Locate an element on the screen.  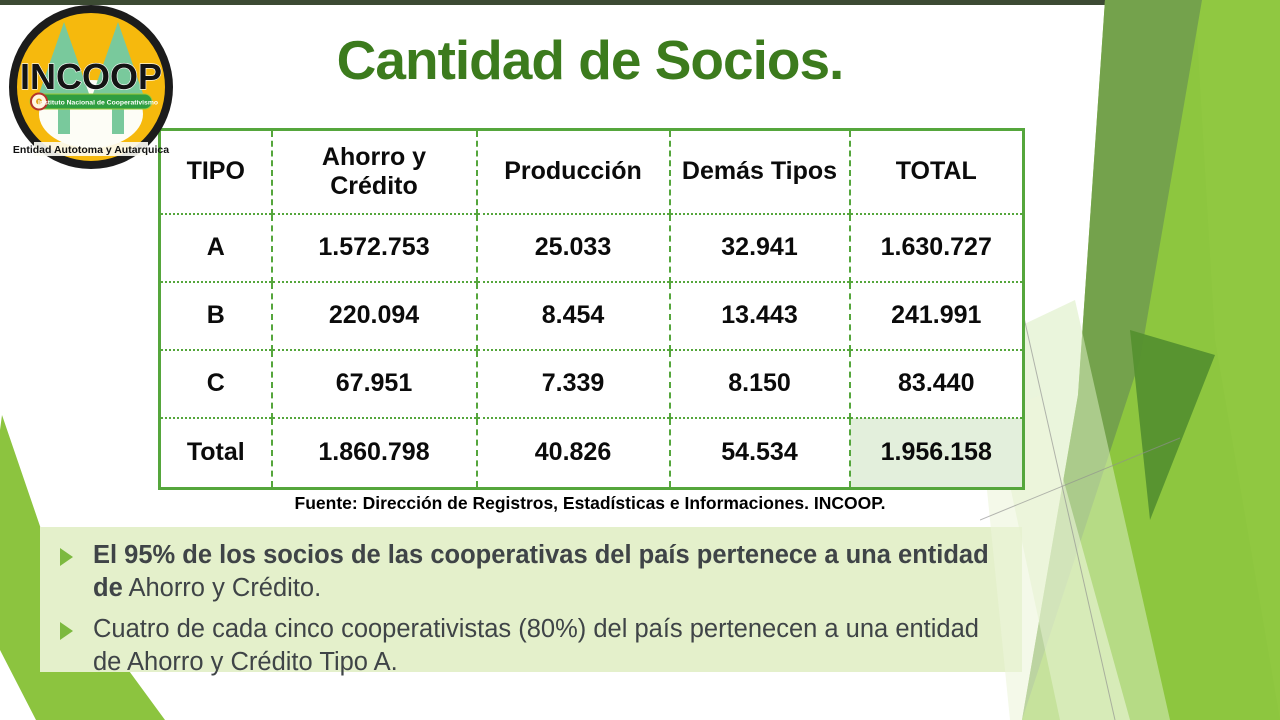
table-cell: 25.033 is located at coordinates (572, 247).